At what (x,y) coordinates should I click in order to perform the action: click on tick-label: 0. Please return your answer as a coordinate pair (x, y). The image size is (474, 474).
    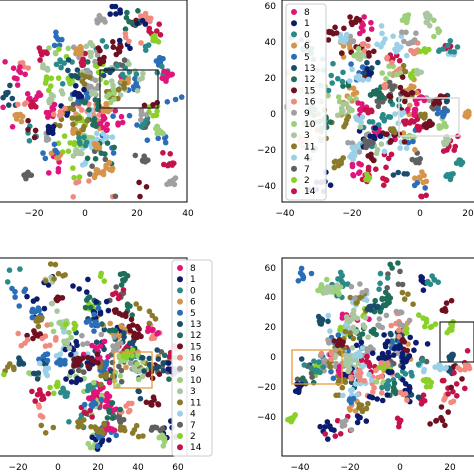
    Looking at the image, I should click on (420, 214).